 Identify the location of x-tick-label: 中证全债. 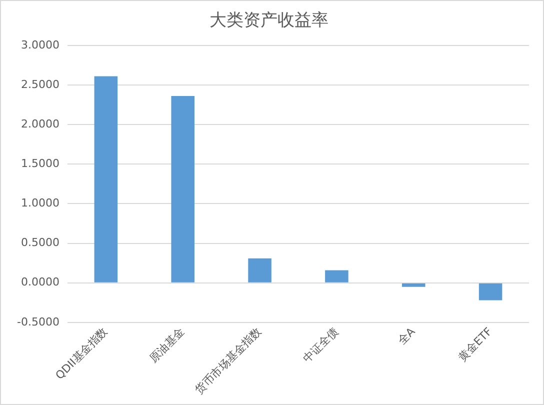
(320, 345).